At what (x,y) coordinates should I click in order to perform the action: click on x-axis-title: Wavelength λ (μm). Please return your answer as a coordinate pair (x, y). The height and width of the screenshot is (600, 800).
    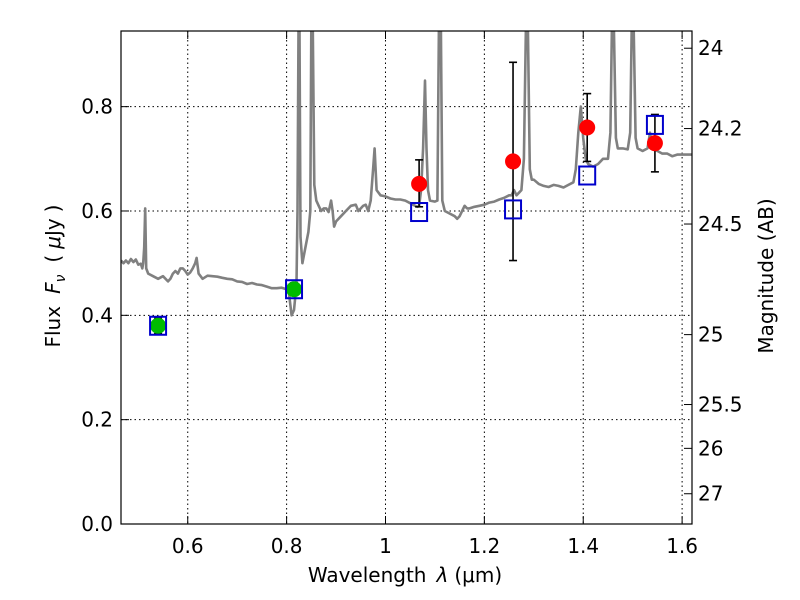
    Looking at the image, I should click on (405, 575).